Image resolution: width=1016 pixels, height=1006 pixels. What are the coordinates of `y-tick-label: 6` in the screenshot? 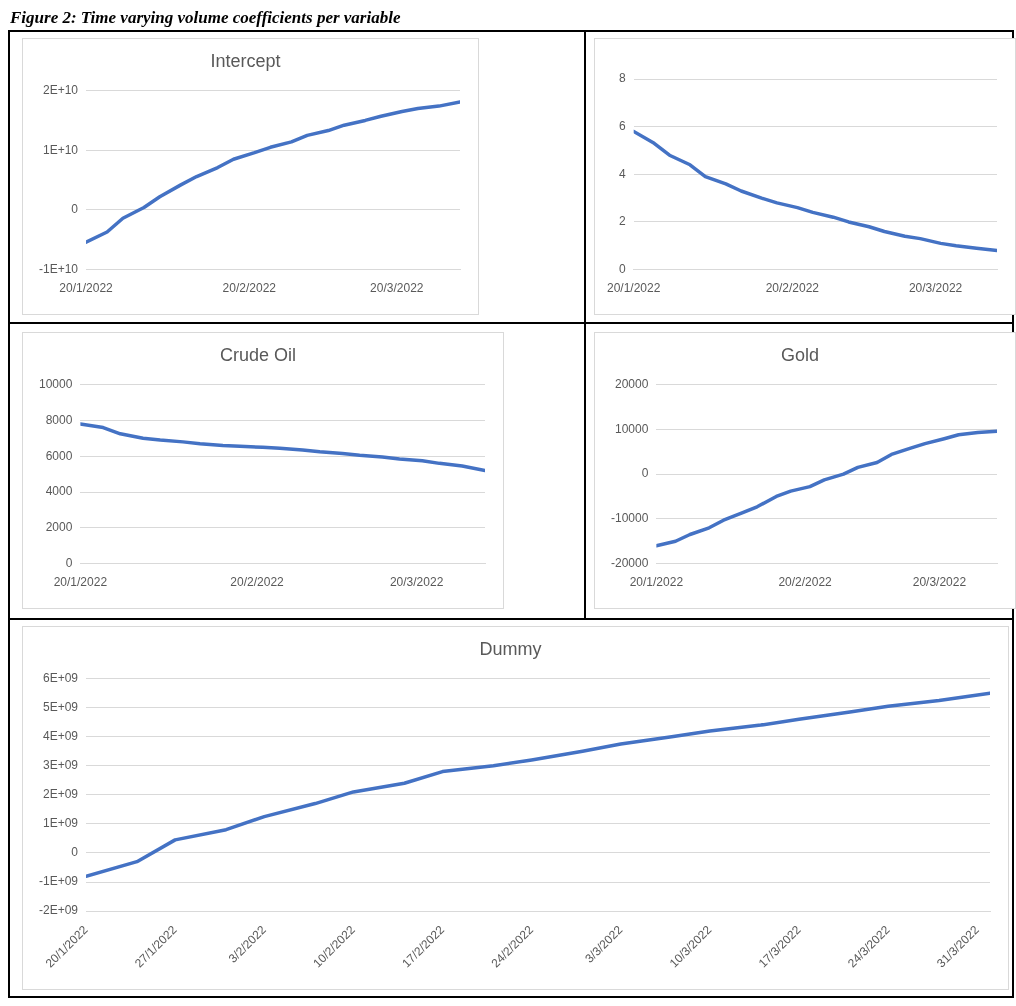 It's located at (622, 125).